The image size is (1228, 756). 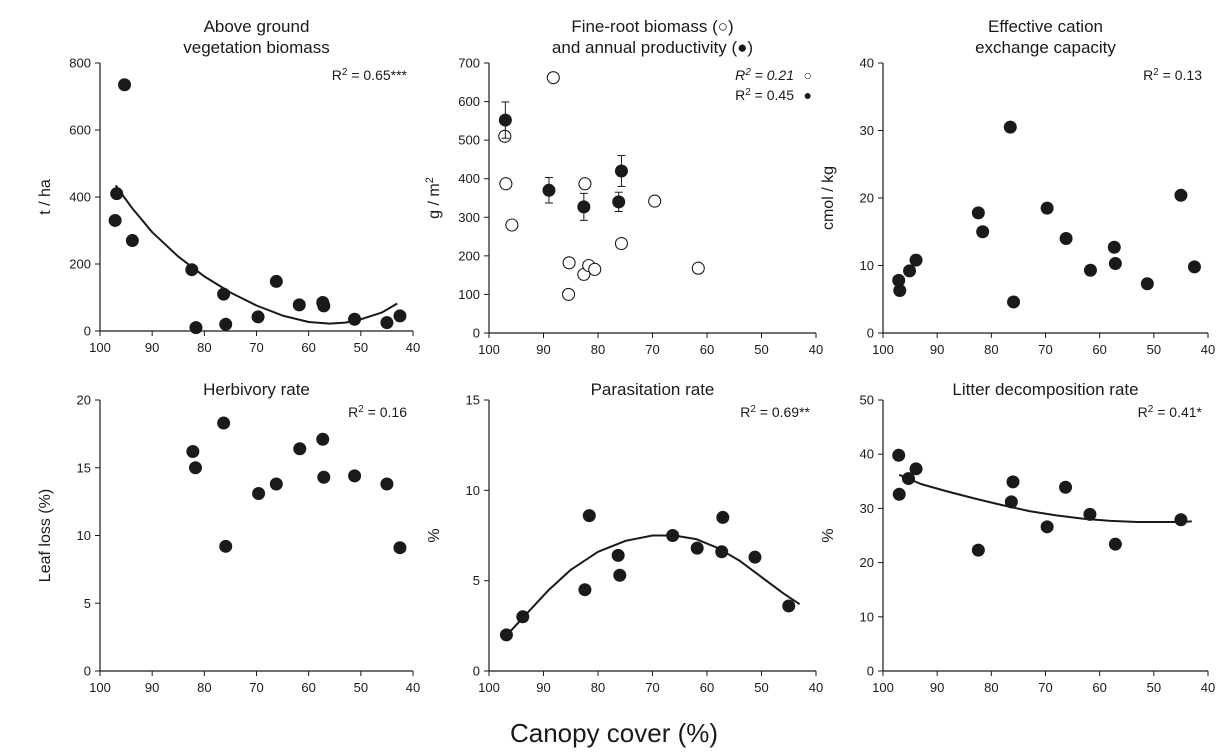 What do you see at coordinates (256, 389) in the screenshot?
I see `chart-title-line: Herbivory rate` at bounding box center [256, 389].